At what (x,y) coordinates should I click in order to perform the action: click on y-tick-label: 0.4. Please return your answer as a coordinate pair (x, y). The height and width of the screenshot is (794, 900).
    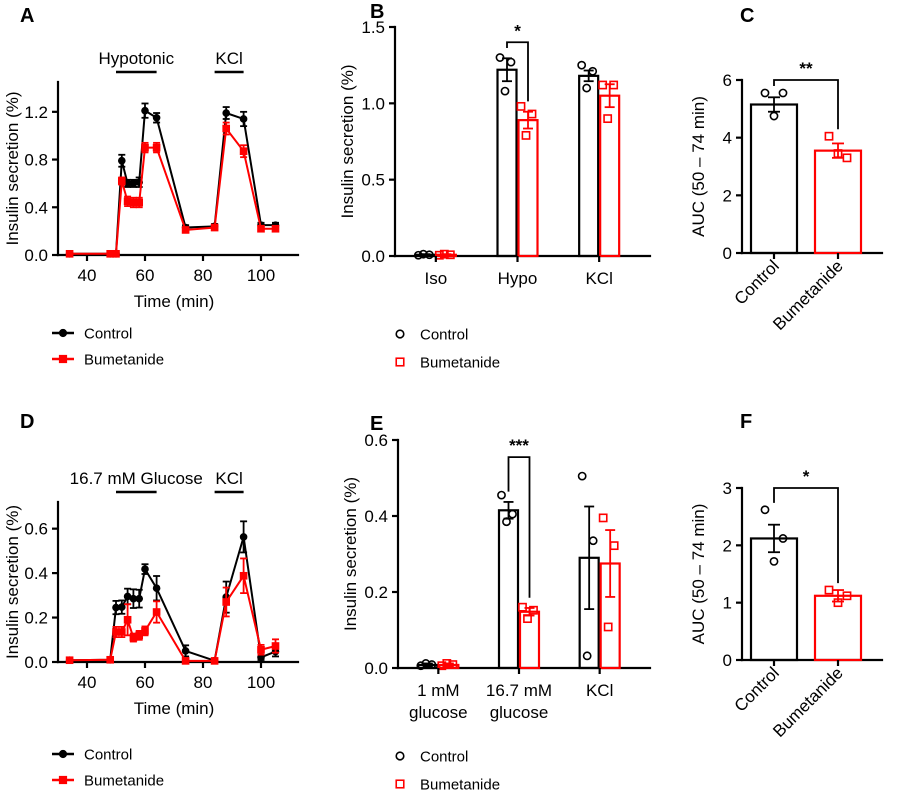
    Looking at the image, I should click on (376, 516).